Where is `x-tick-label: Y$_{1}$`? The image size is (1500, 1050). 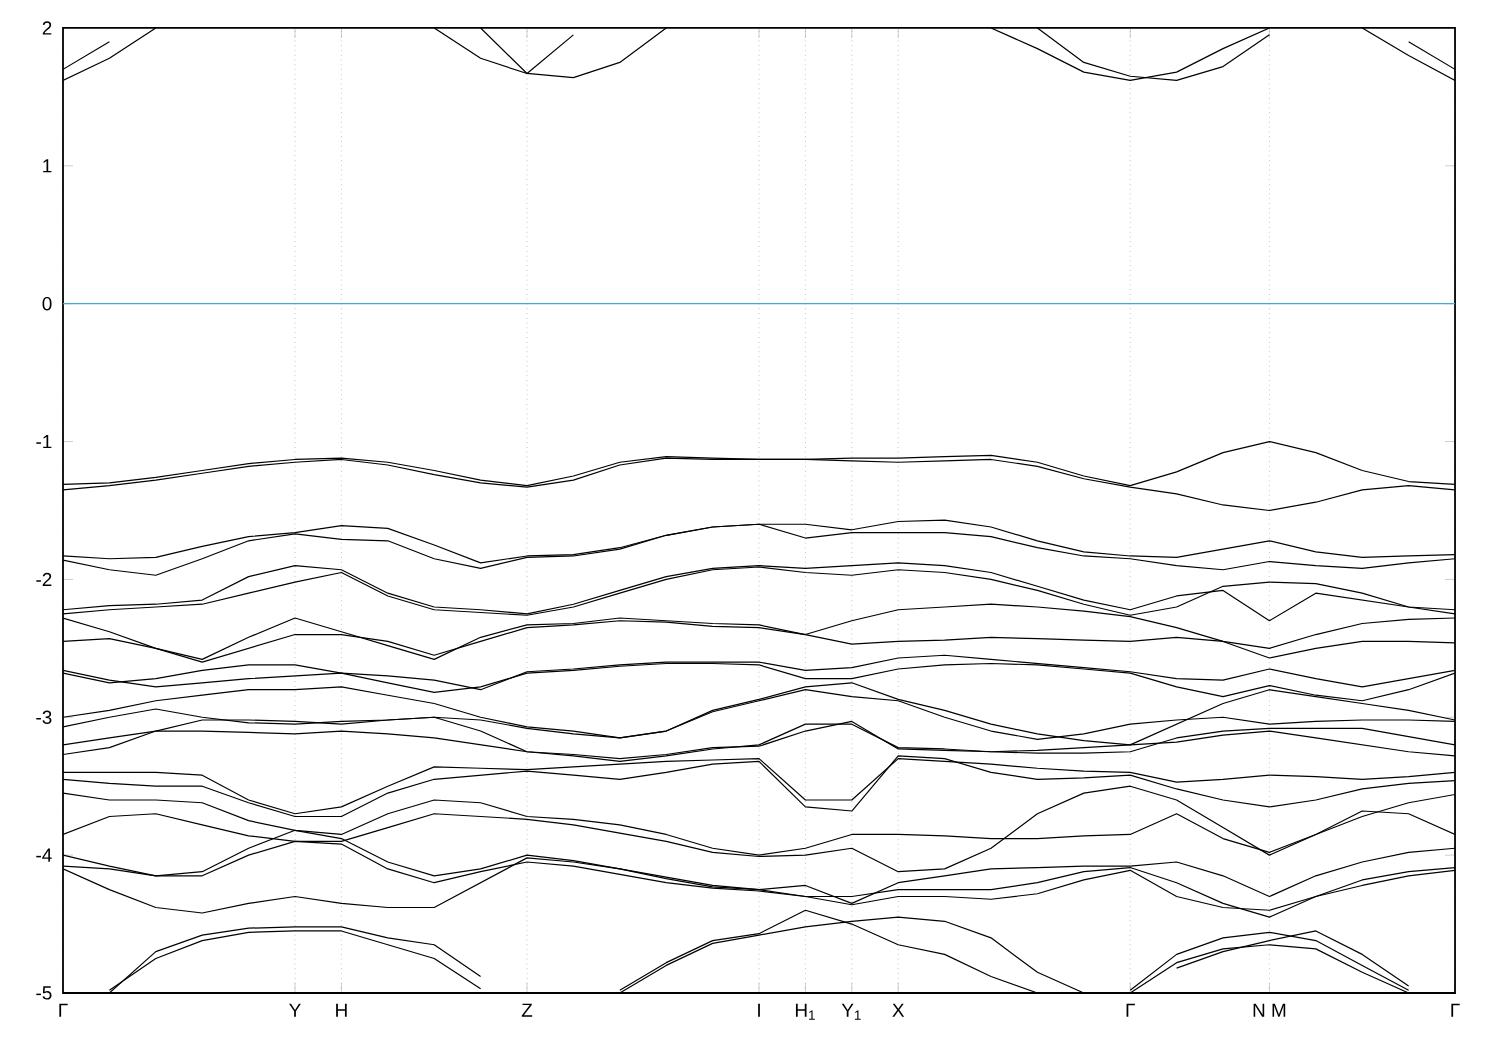 x-tick-label: Y$_{1}$ is located at coordinates (851, 1011).